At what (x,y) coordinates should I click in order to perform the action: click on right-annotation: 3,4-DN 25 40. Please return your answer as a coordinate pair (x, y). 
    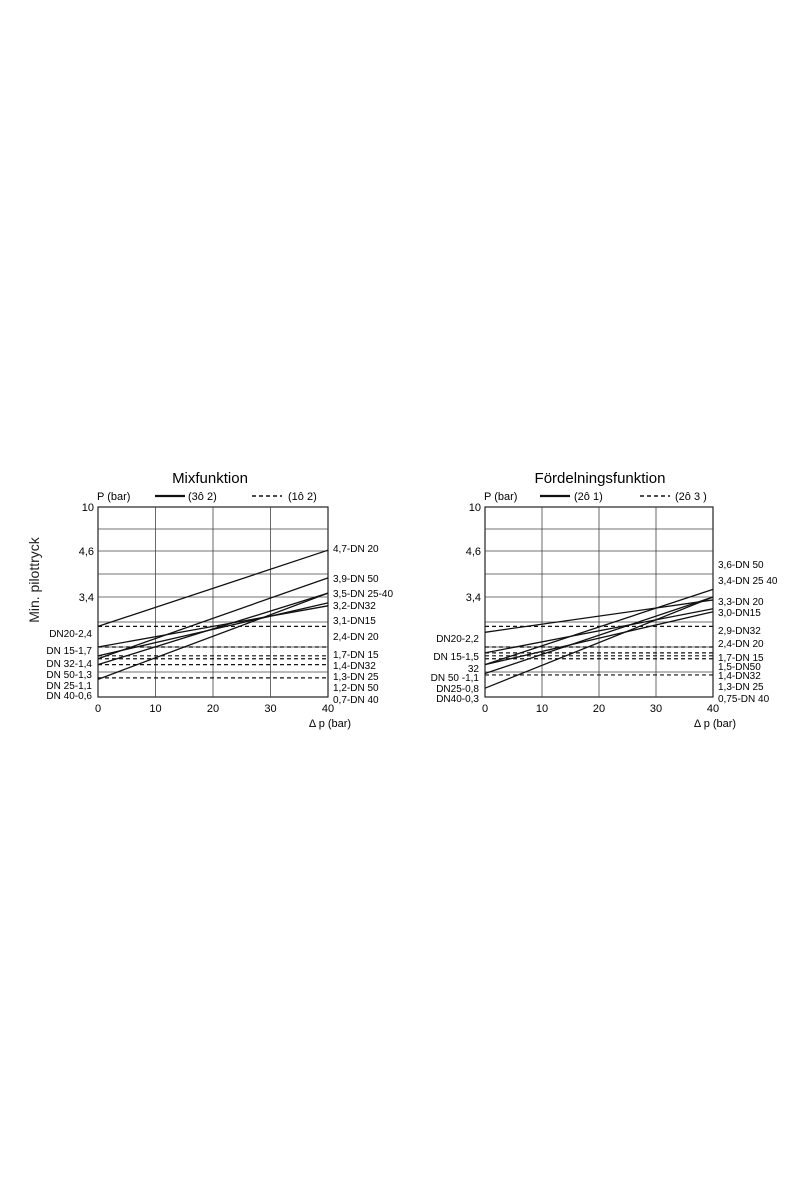
    Looking at the image, I should click on (748, 581).